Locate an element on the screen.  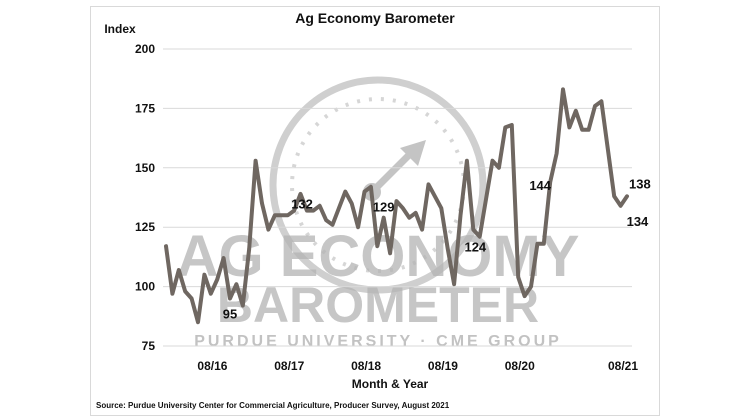
x-tick-label: 08/21 is located at coordinates (623, 366).